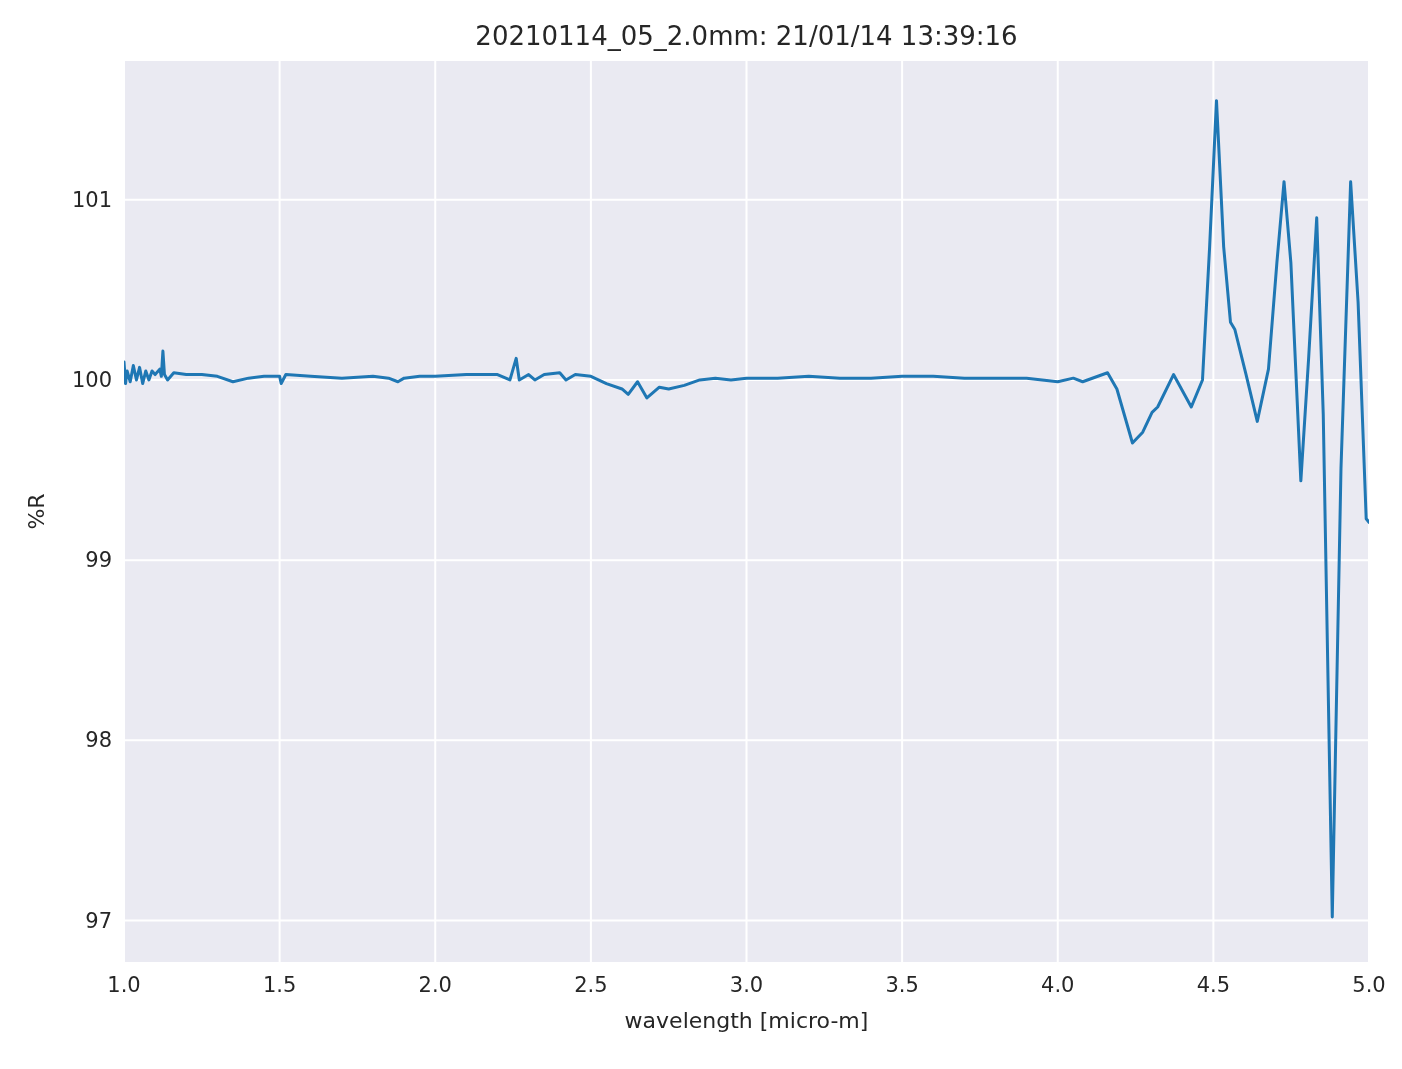 The image size is (1402, 1069). What do you see at coordinates (124, 985) in the screenshot?
I see `x-tick-label: 1.0` at bounding box center [124, 985].